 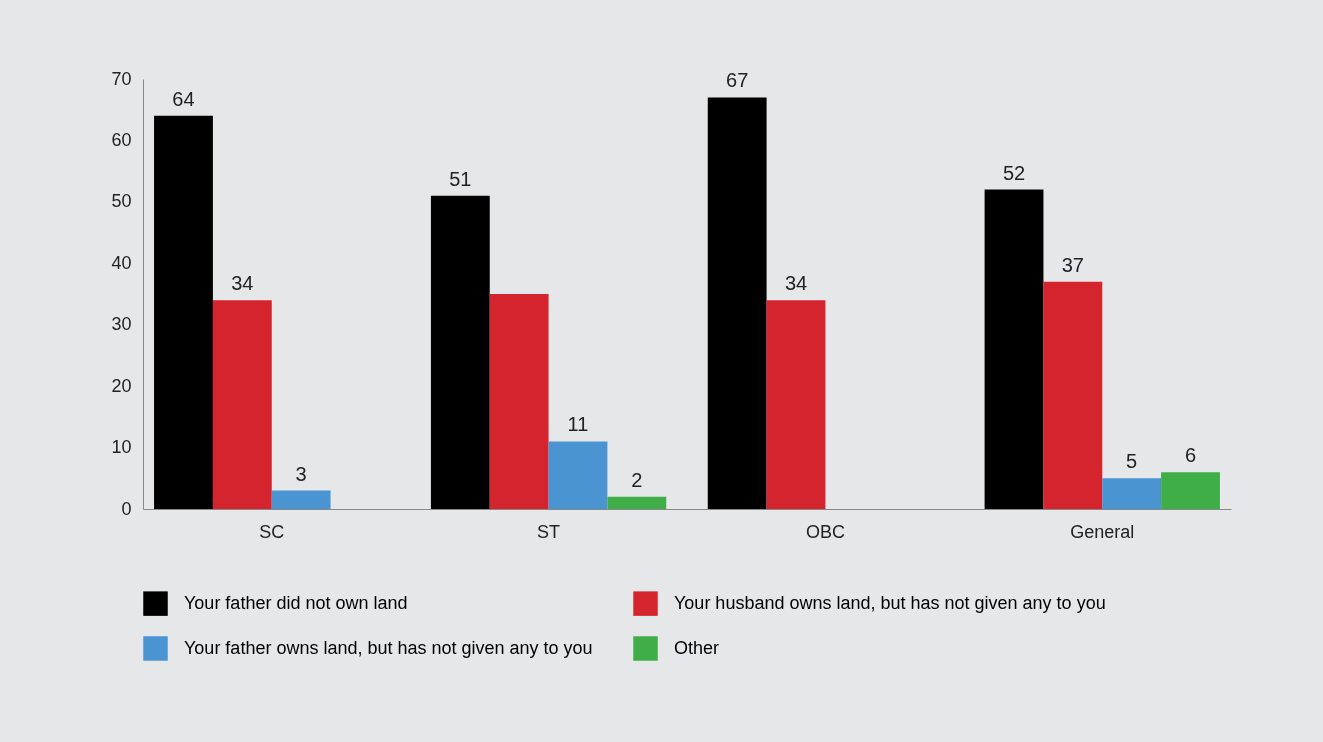 What do you see at coordinates (121, 201) in the screenshot?
I see `y-tick-label: 50` at bounding box center [121, 201].